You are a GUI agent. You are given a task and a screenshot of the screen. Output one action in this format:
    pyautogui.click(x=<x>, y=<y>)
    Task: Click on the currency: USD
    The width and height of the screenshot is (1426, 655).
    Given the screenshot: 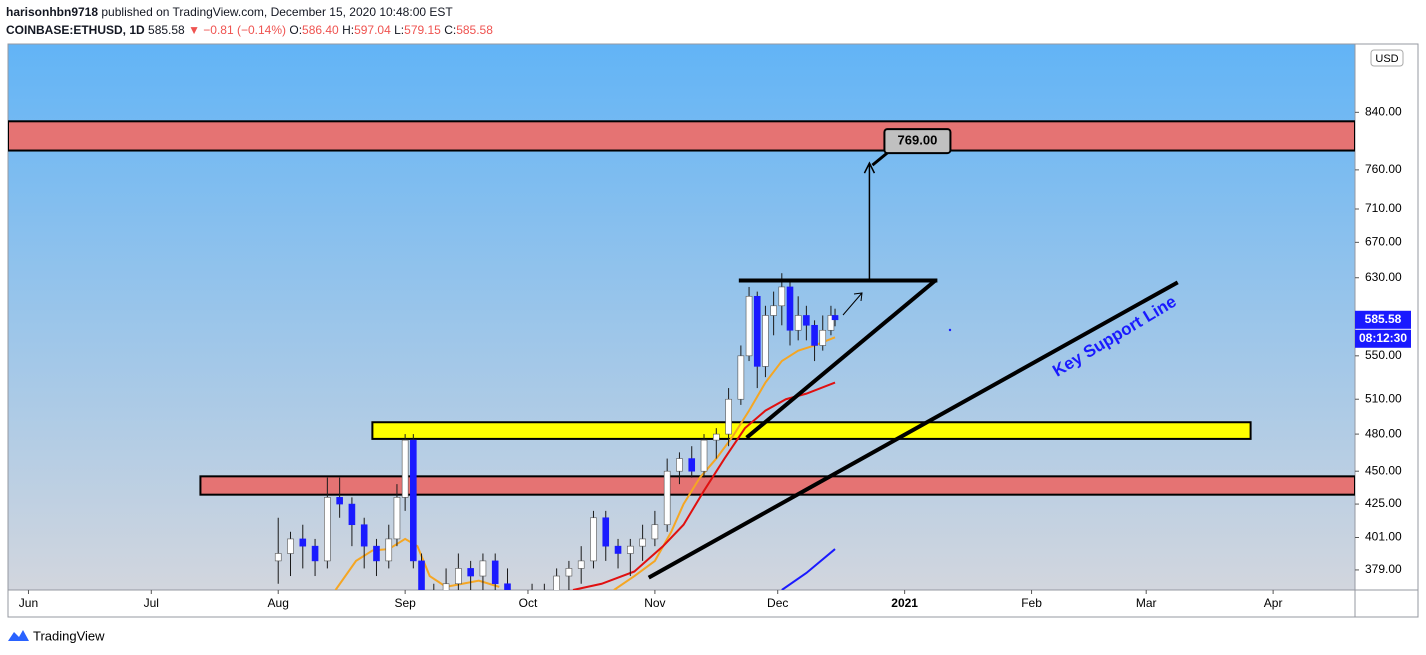 What is the action you would take?
    pyautogui.click(x=1386, y=59)
    